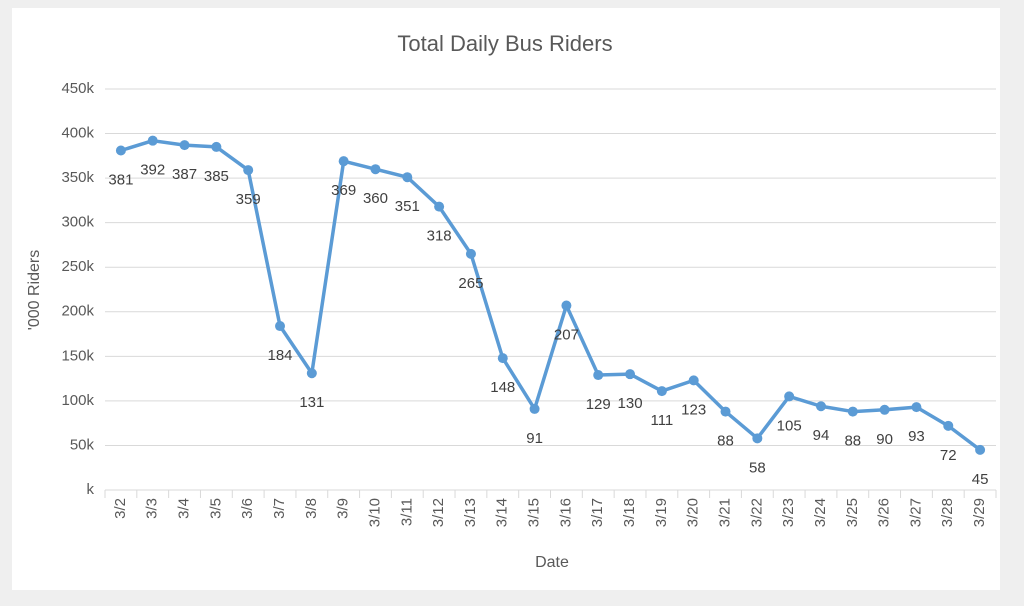  Describe the element at coordinates (34, 290) in the screenshot. I see `y-axis-title: '000 Riders` at that location.